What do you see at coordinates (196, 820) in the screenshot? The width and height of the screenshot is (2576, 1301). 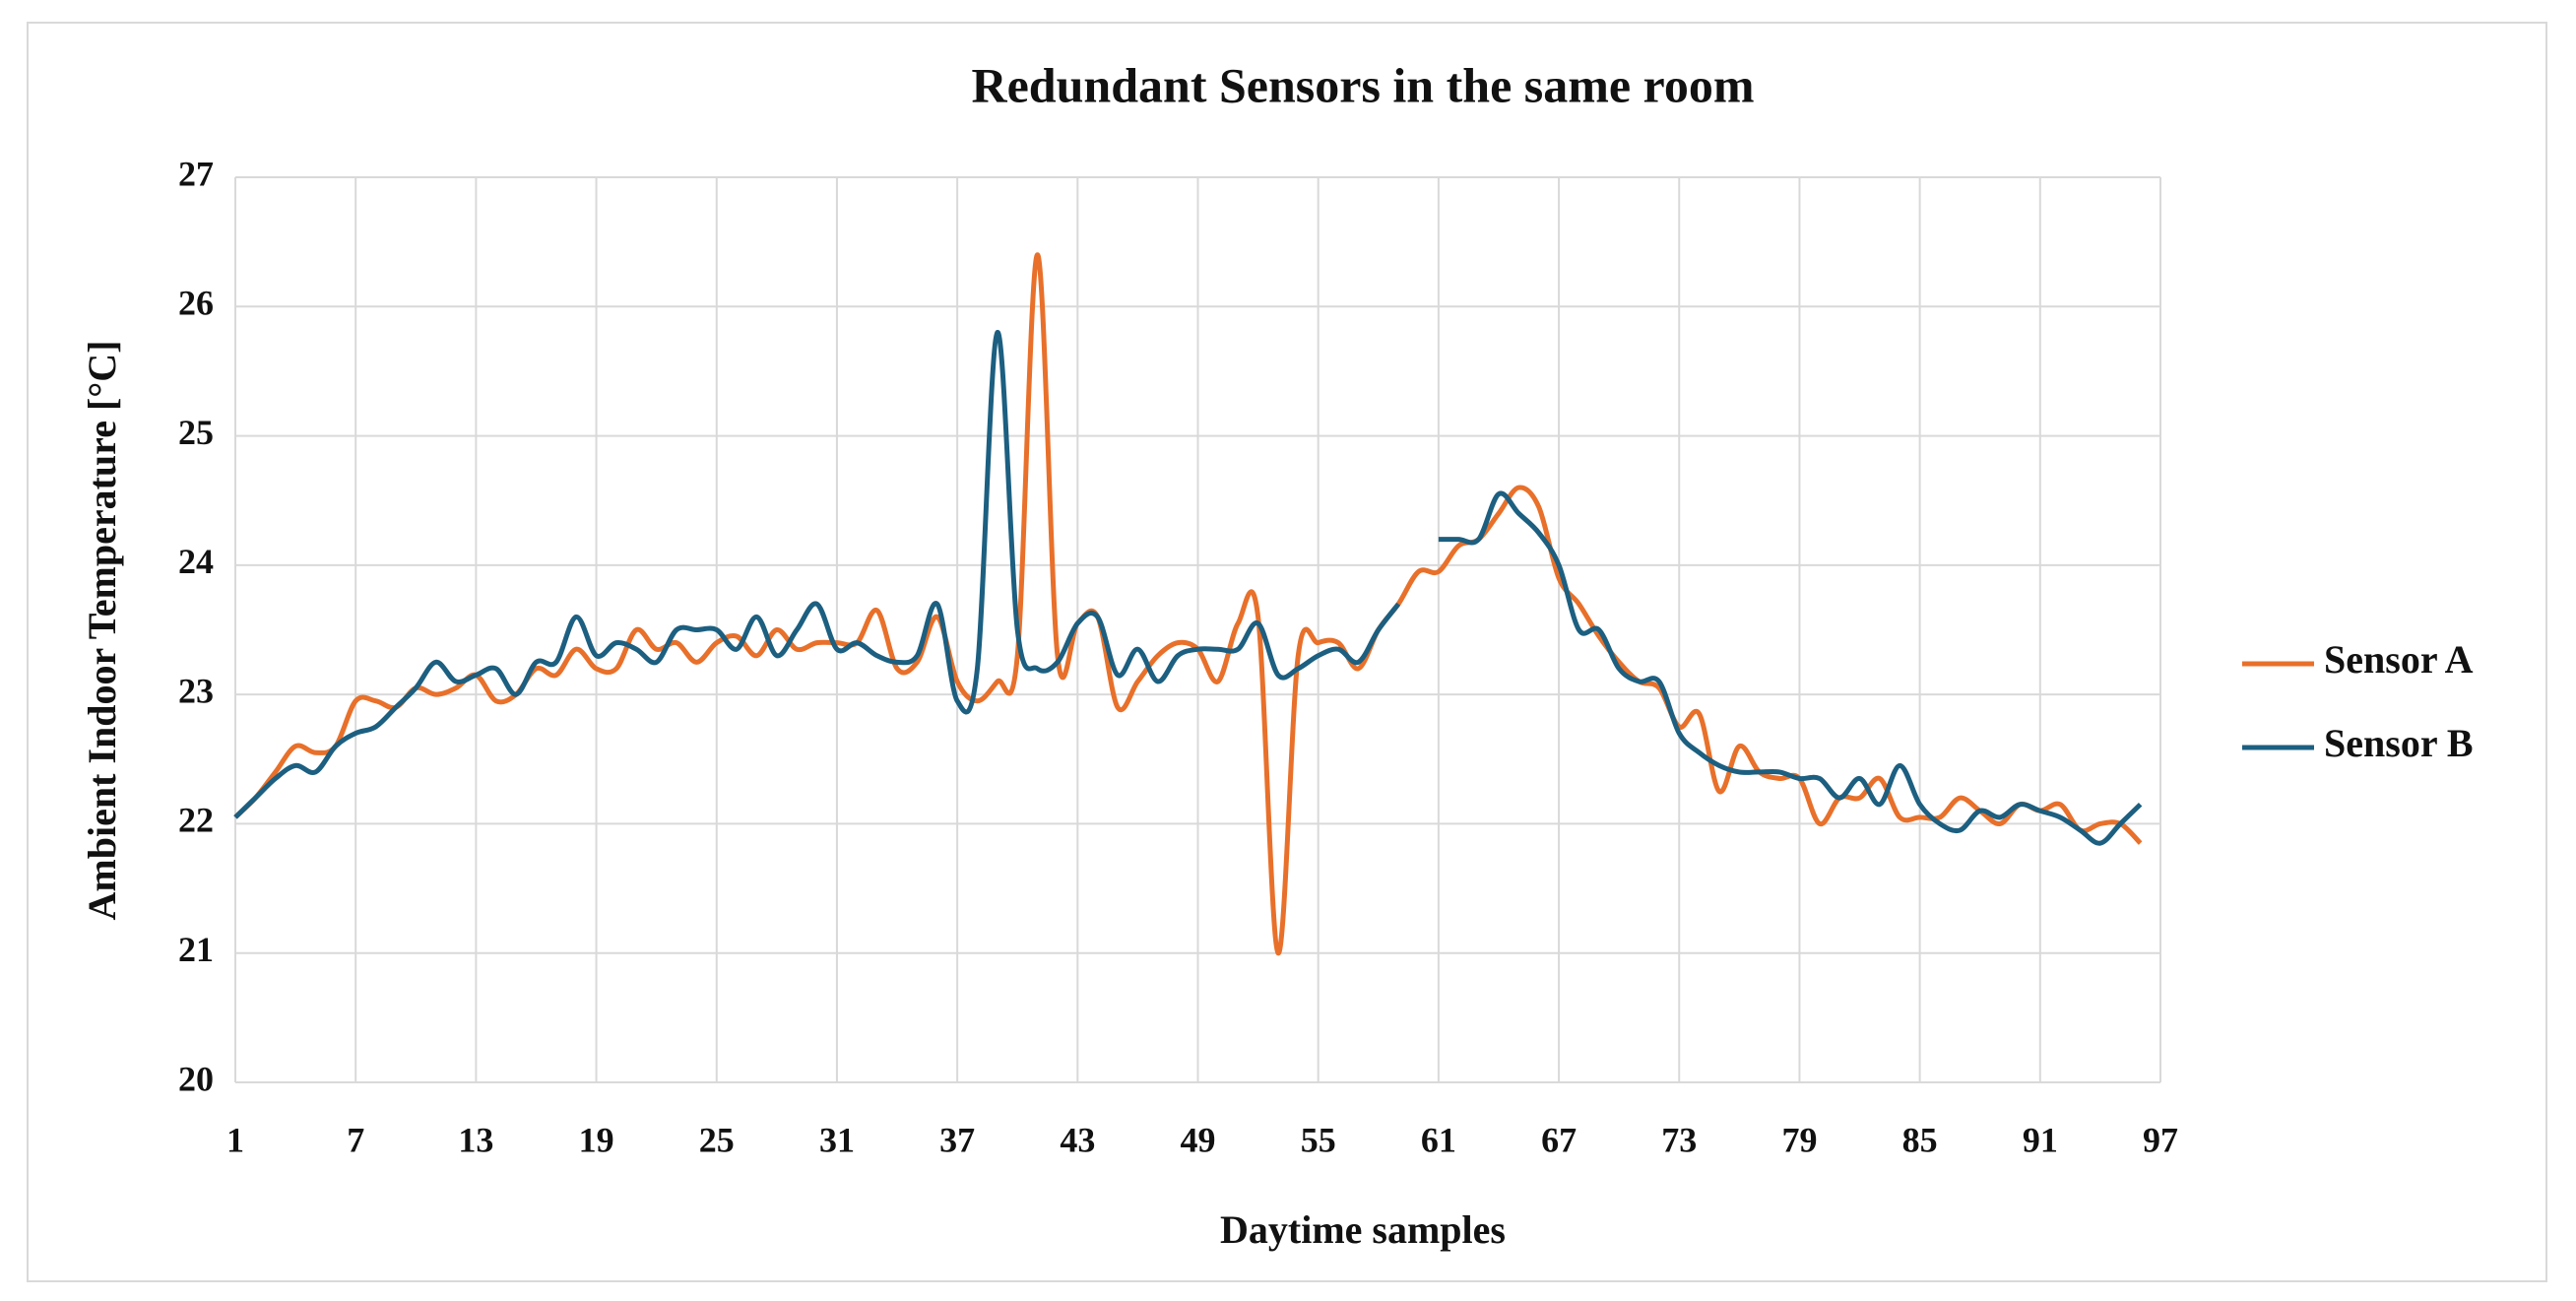 I see `y-tick-label: 22` at bounding box center [196, 820].